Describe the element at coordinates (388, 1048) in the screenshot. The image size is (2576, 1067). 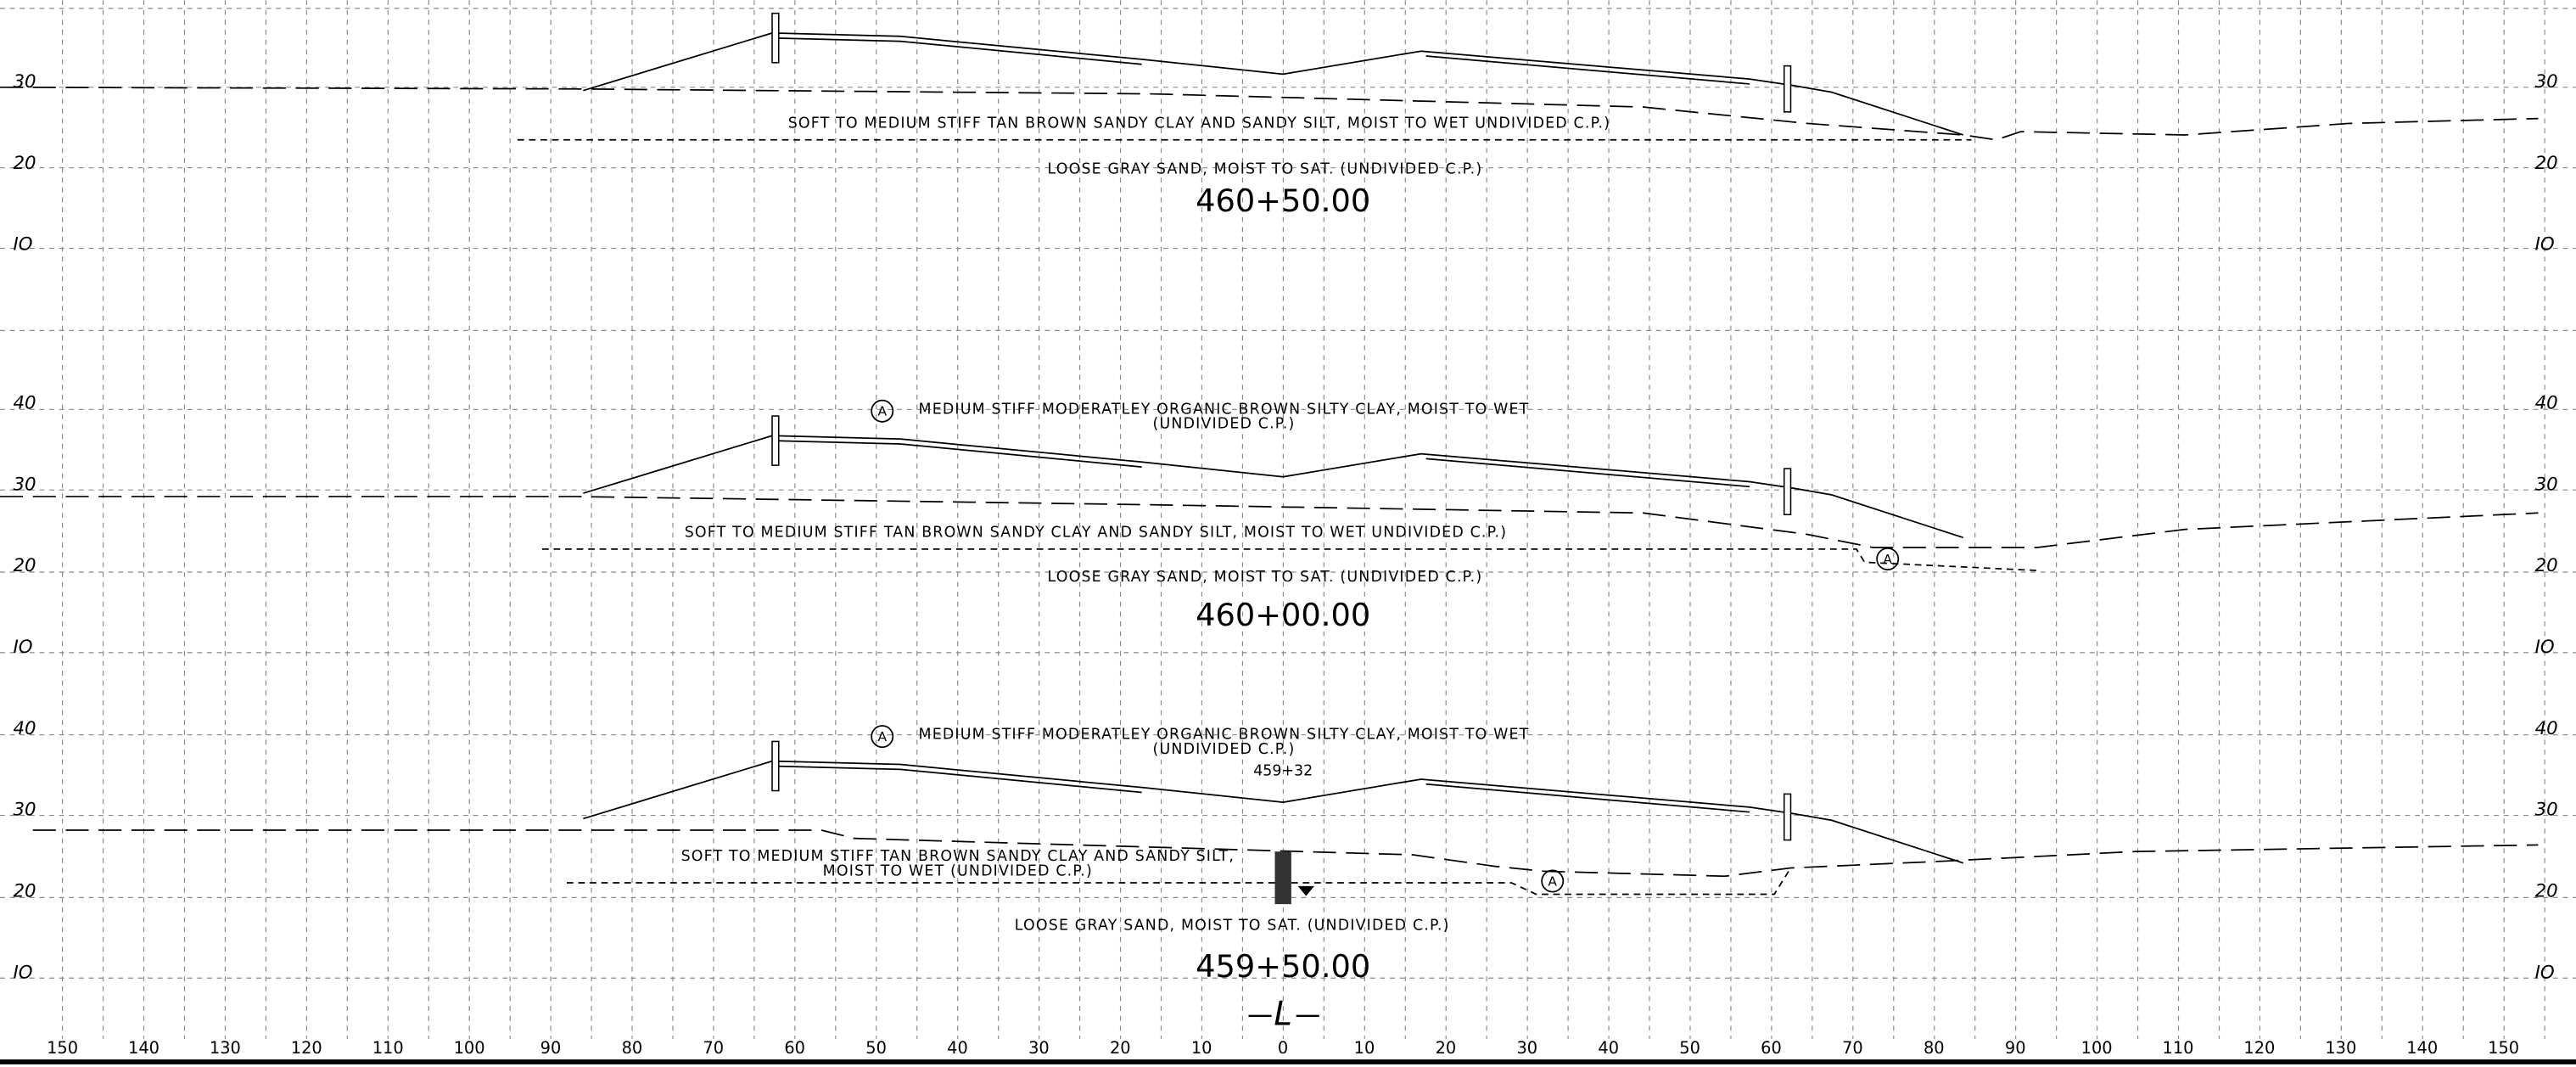
I see `offset-label: 110` at that location.